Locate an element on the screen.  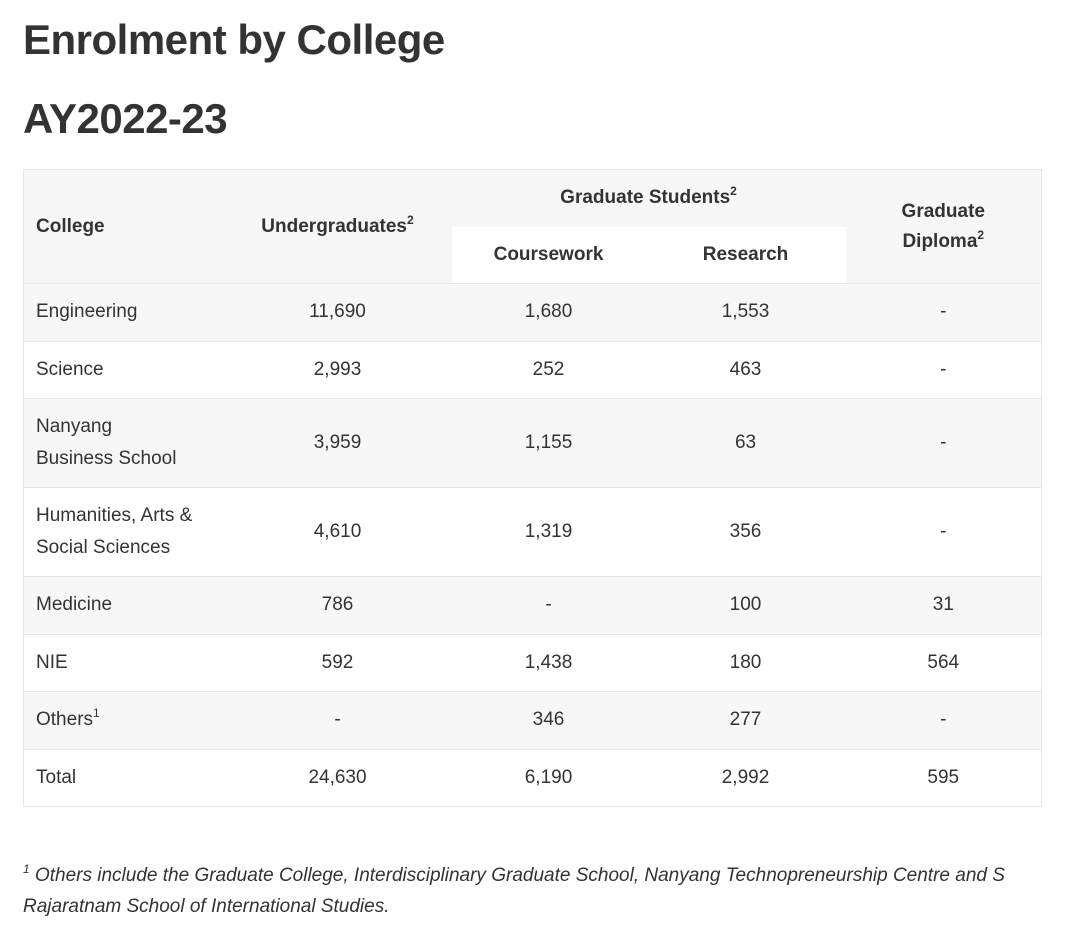
cell-coursework: 1,155 is located at coordinates (548, 443).